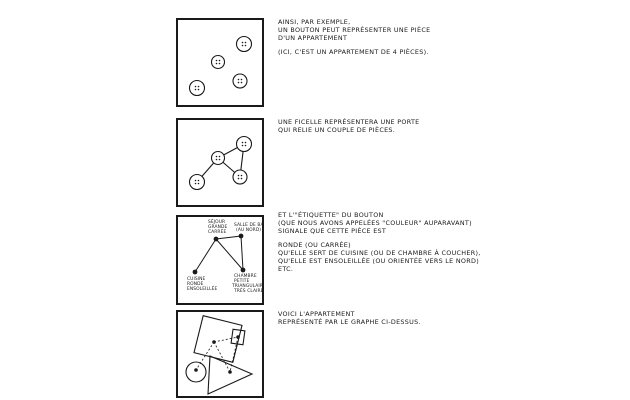  I want to click on panel-strings, so click(220, 162).